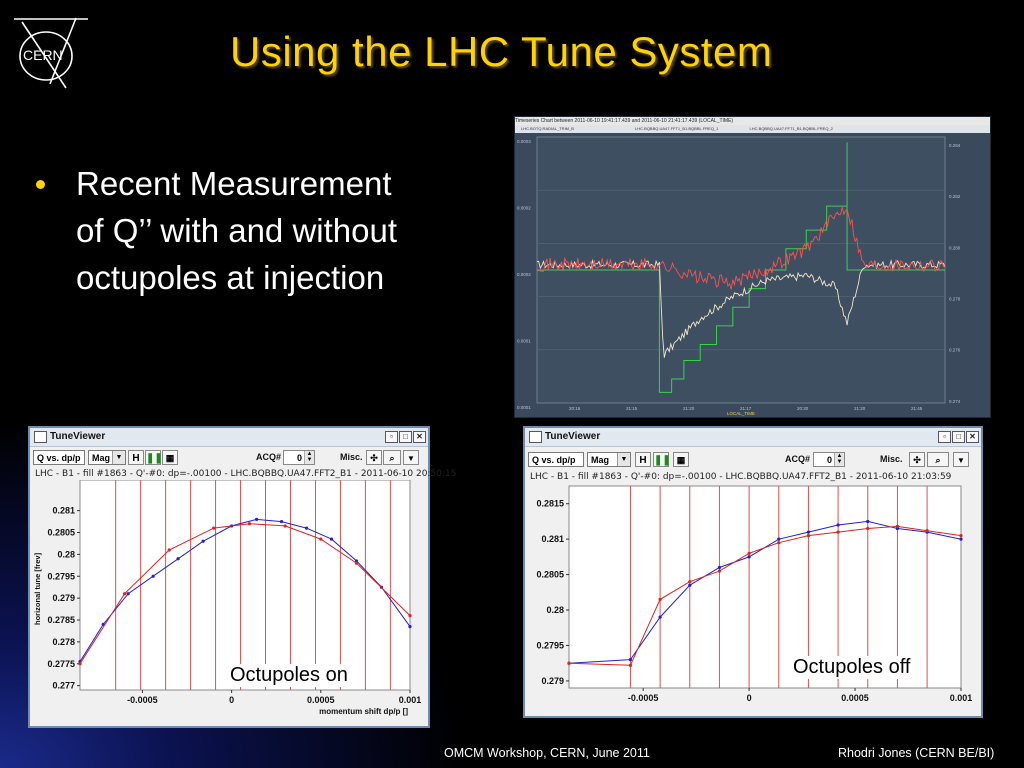  I want to click on series-line-measured, so click(245, 590).